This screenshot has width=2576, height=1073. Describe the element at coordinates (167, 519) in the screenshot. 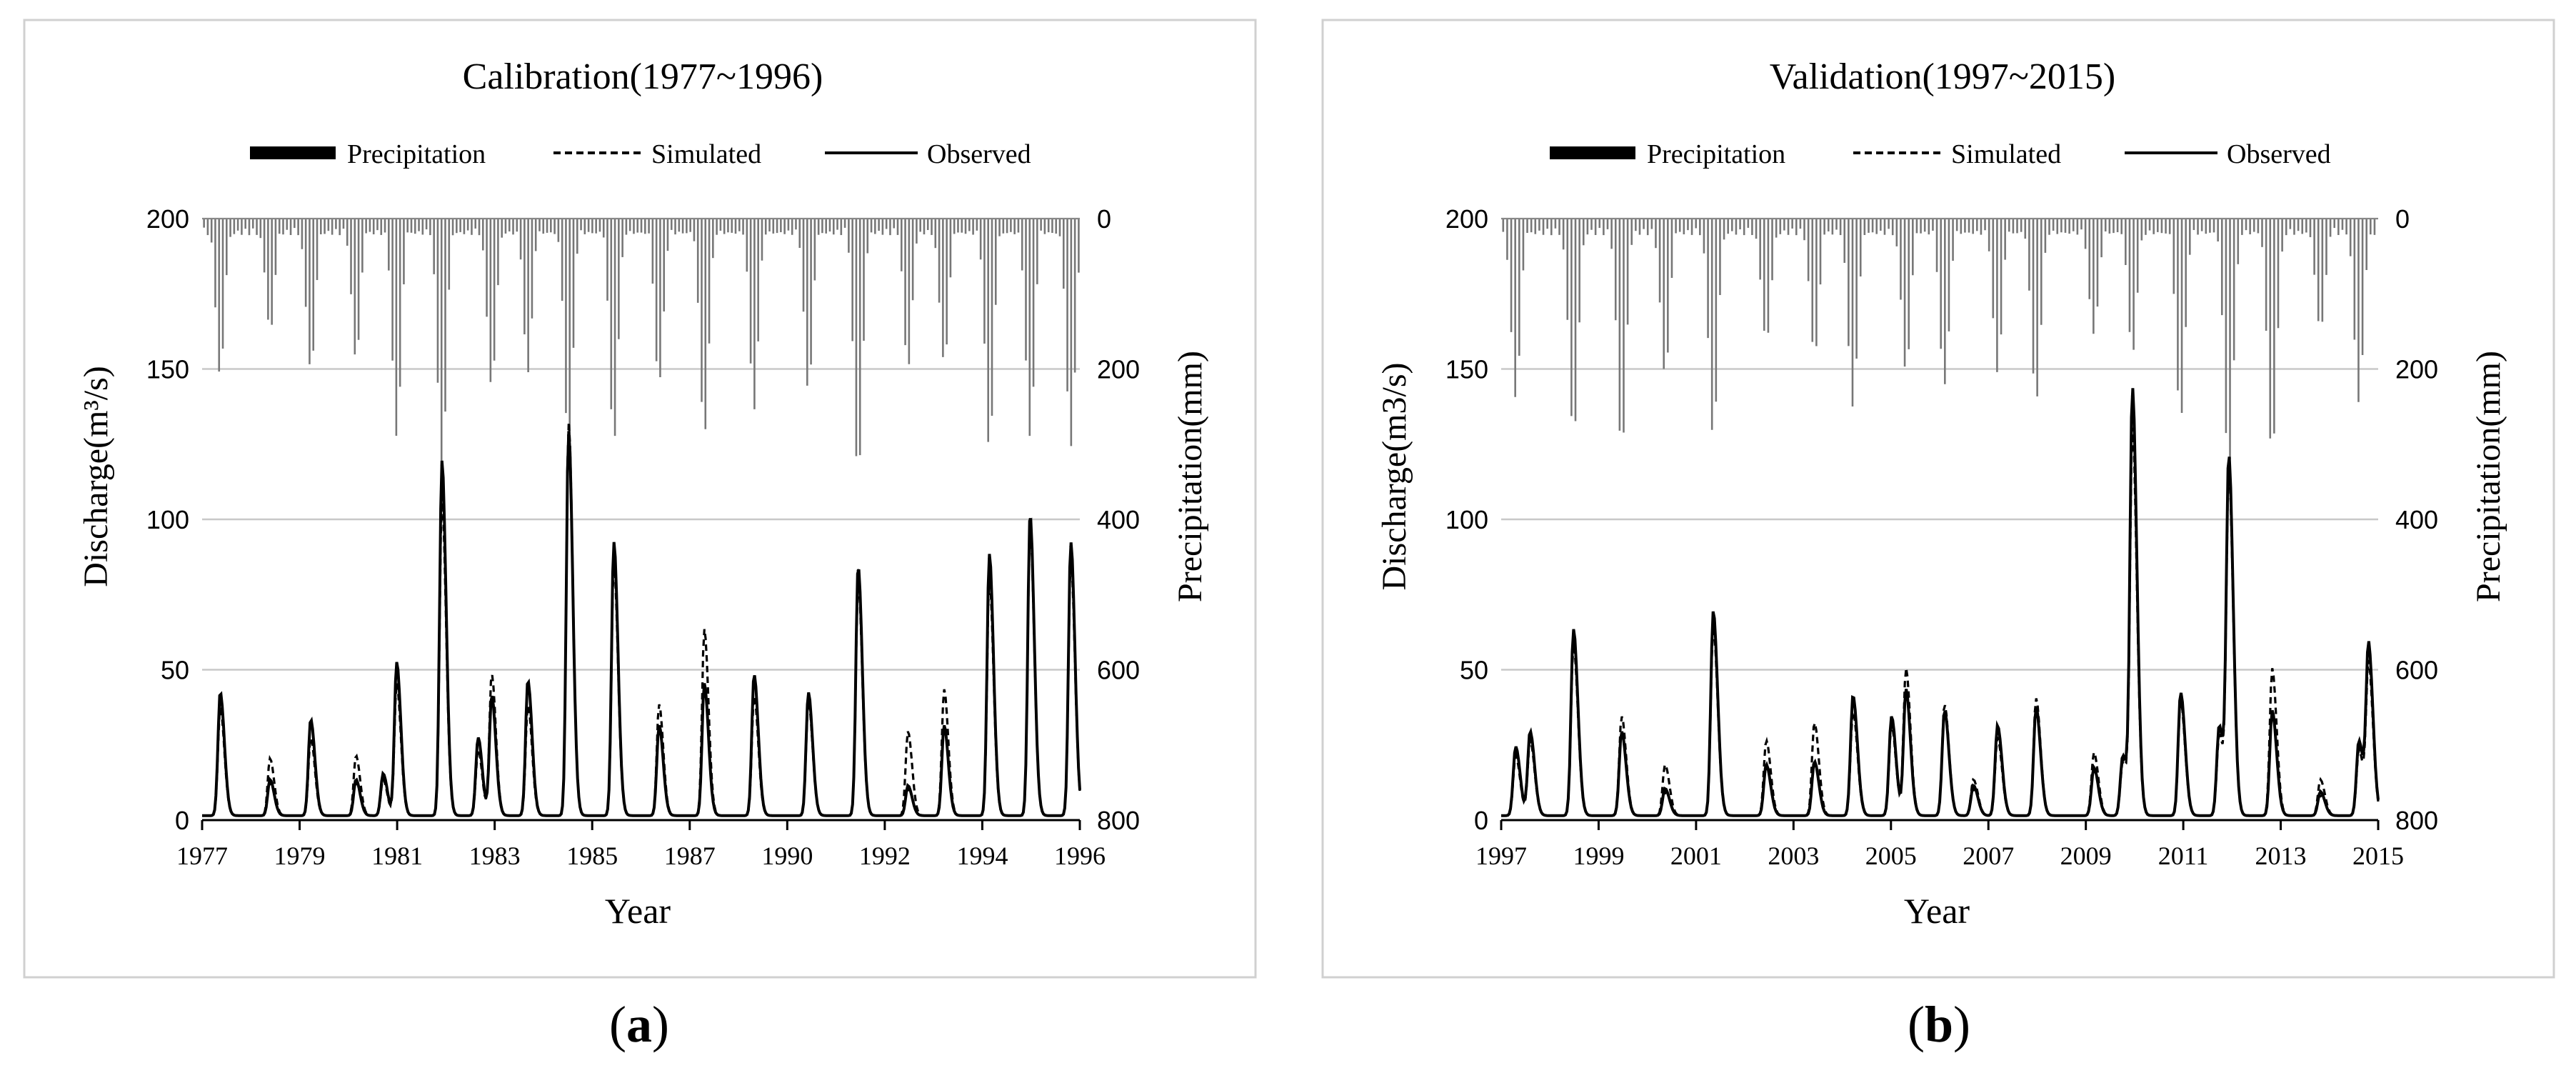

I see `panel-a-ytick-label: 100` at that location.